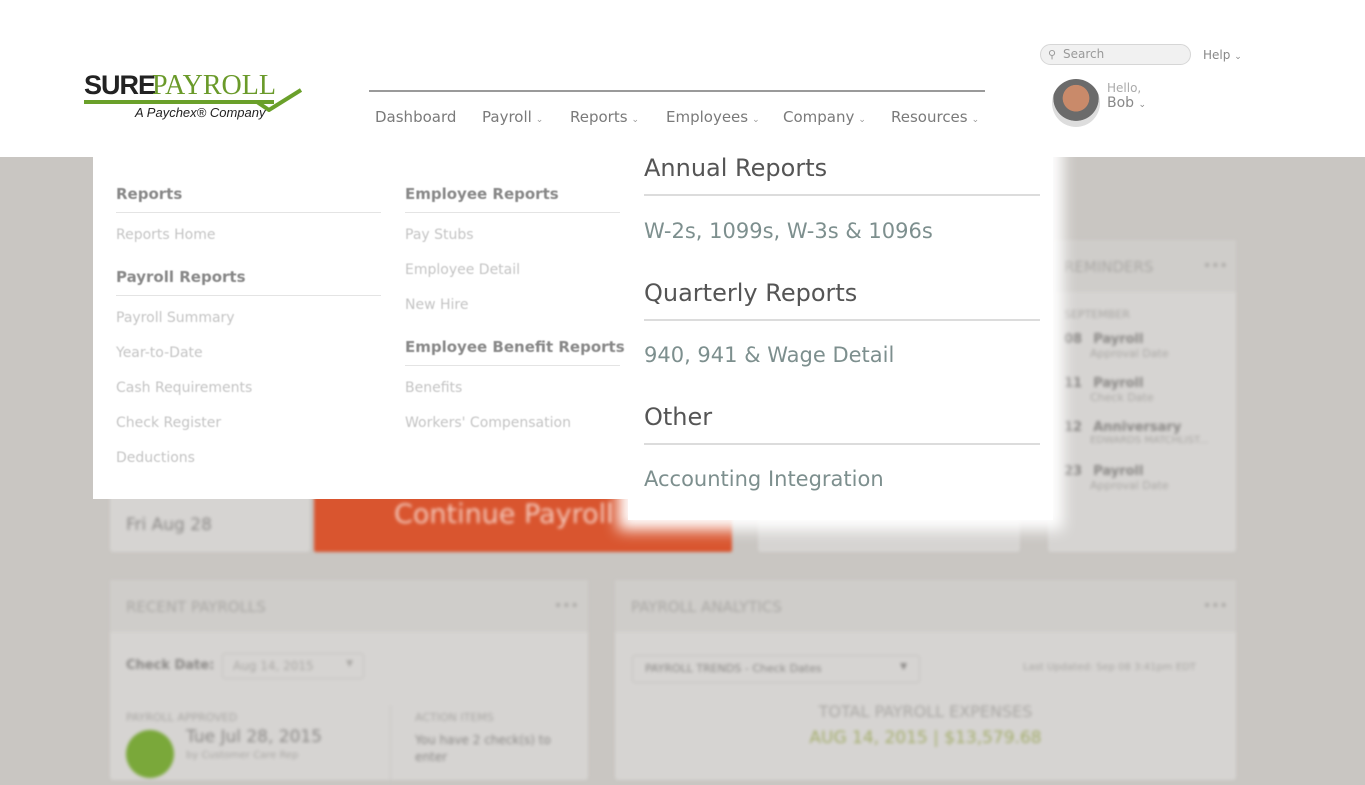  What do you see at coordinates (677, 91) in the screenshot?
I see `nav-divider` at bounding box center [677, 91].